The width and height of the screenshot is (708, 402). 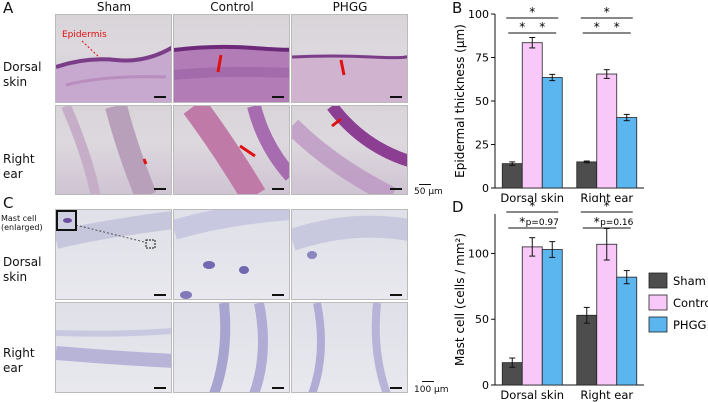 I want to click on micrograph-a-sham-ear, so click(x=113, y=150).